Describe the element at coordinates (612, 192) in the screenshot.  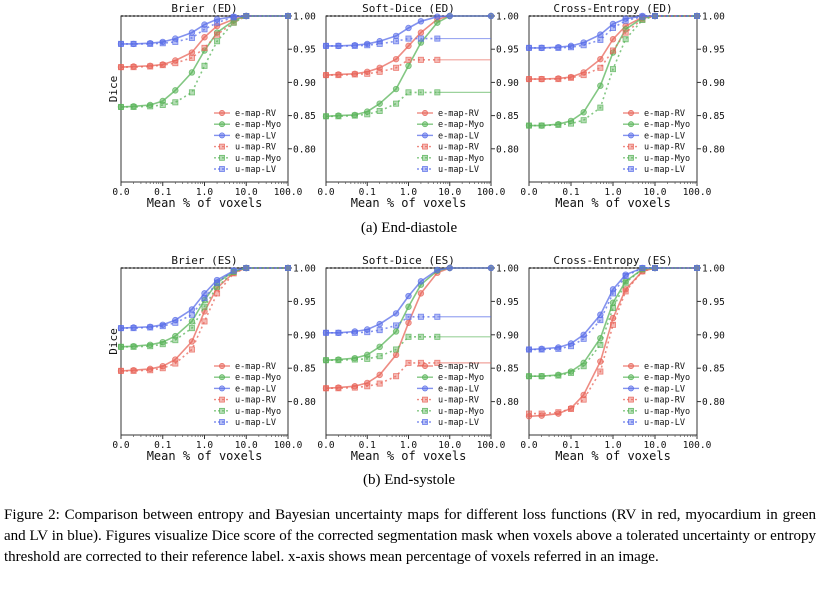
I see `x-tick-label: 1.0` at that location.